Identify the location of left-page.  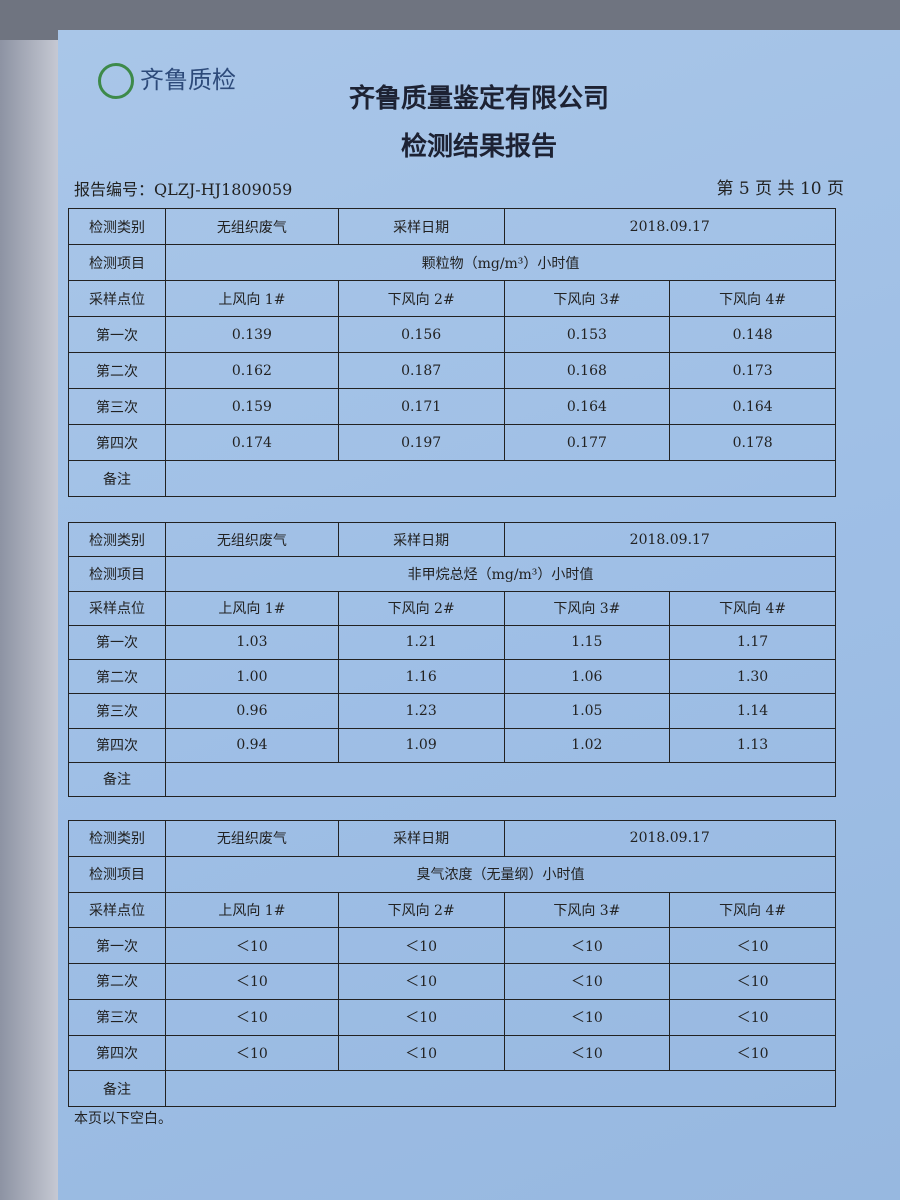
(31, 620).